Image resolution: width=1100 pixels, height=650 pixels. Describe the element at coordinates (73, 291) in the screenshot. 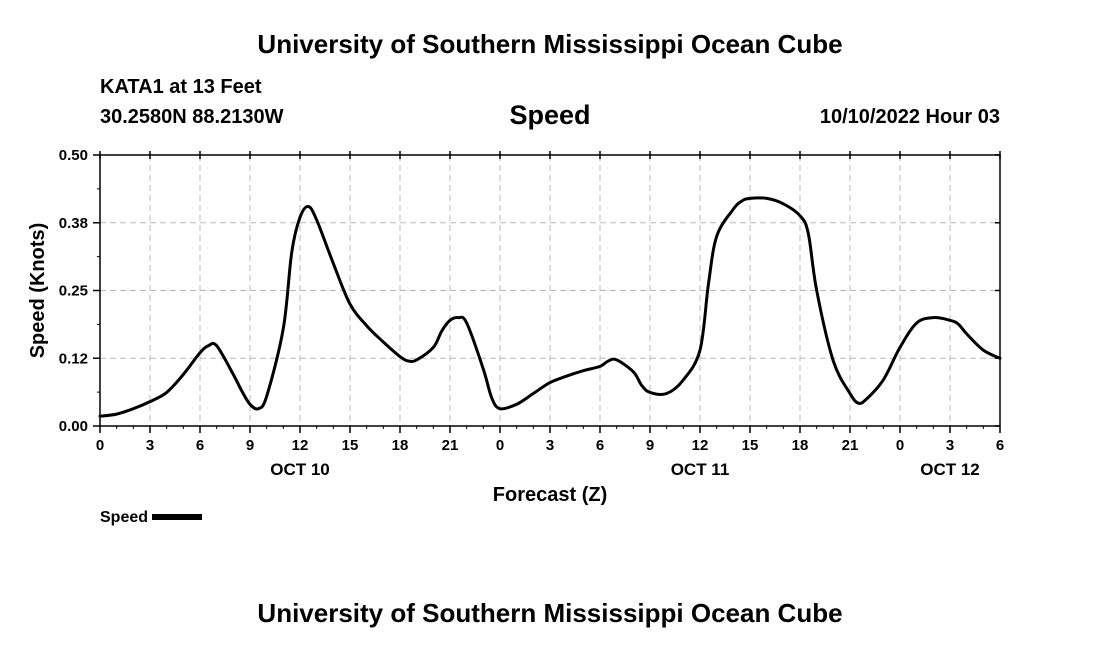

I see `y-tick-label: 0.25` at that location.